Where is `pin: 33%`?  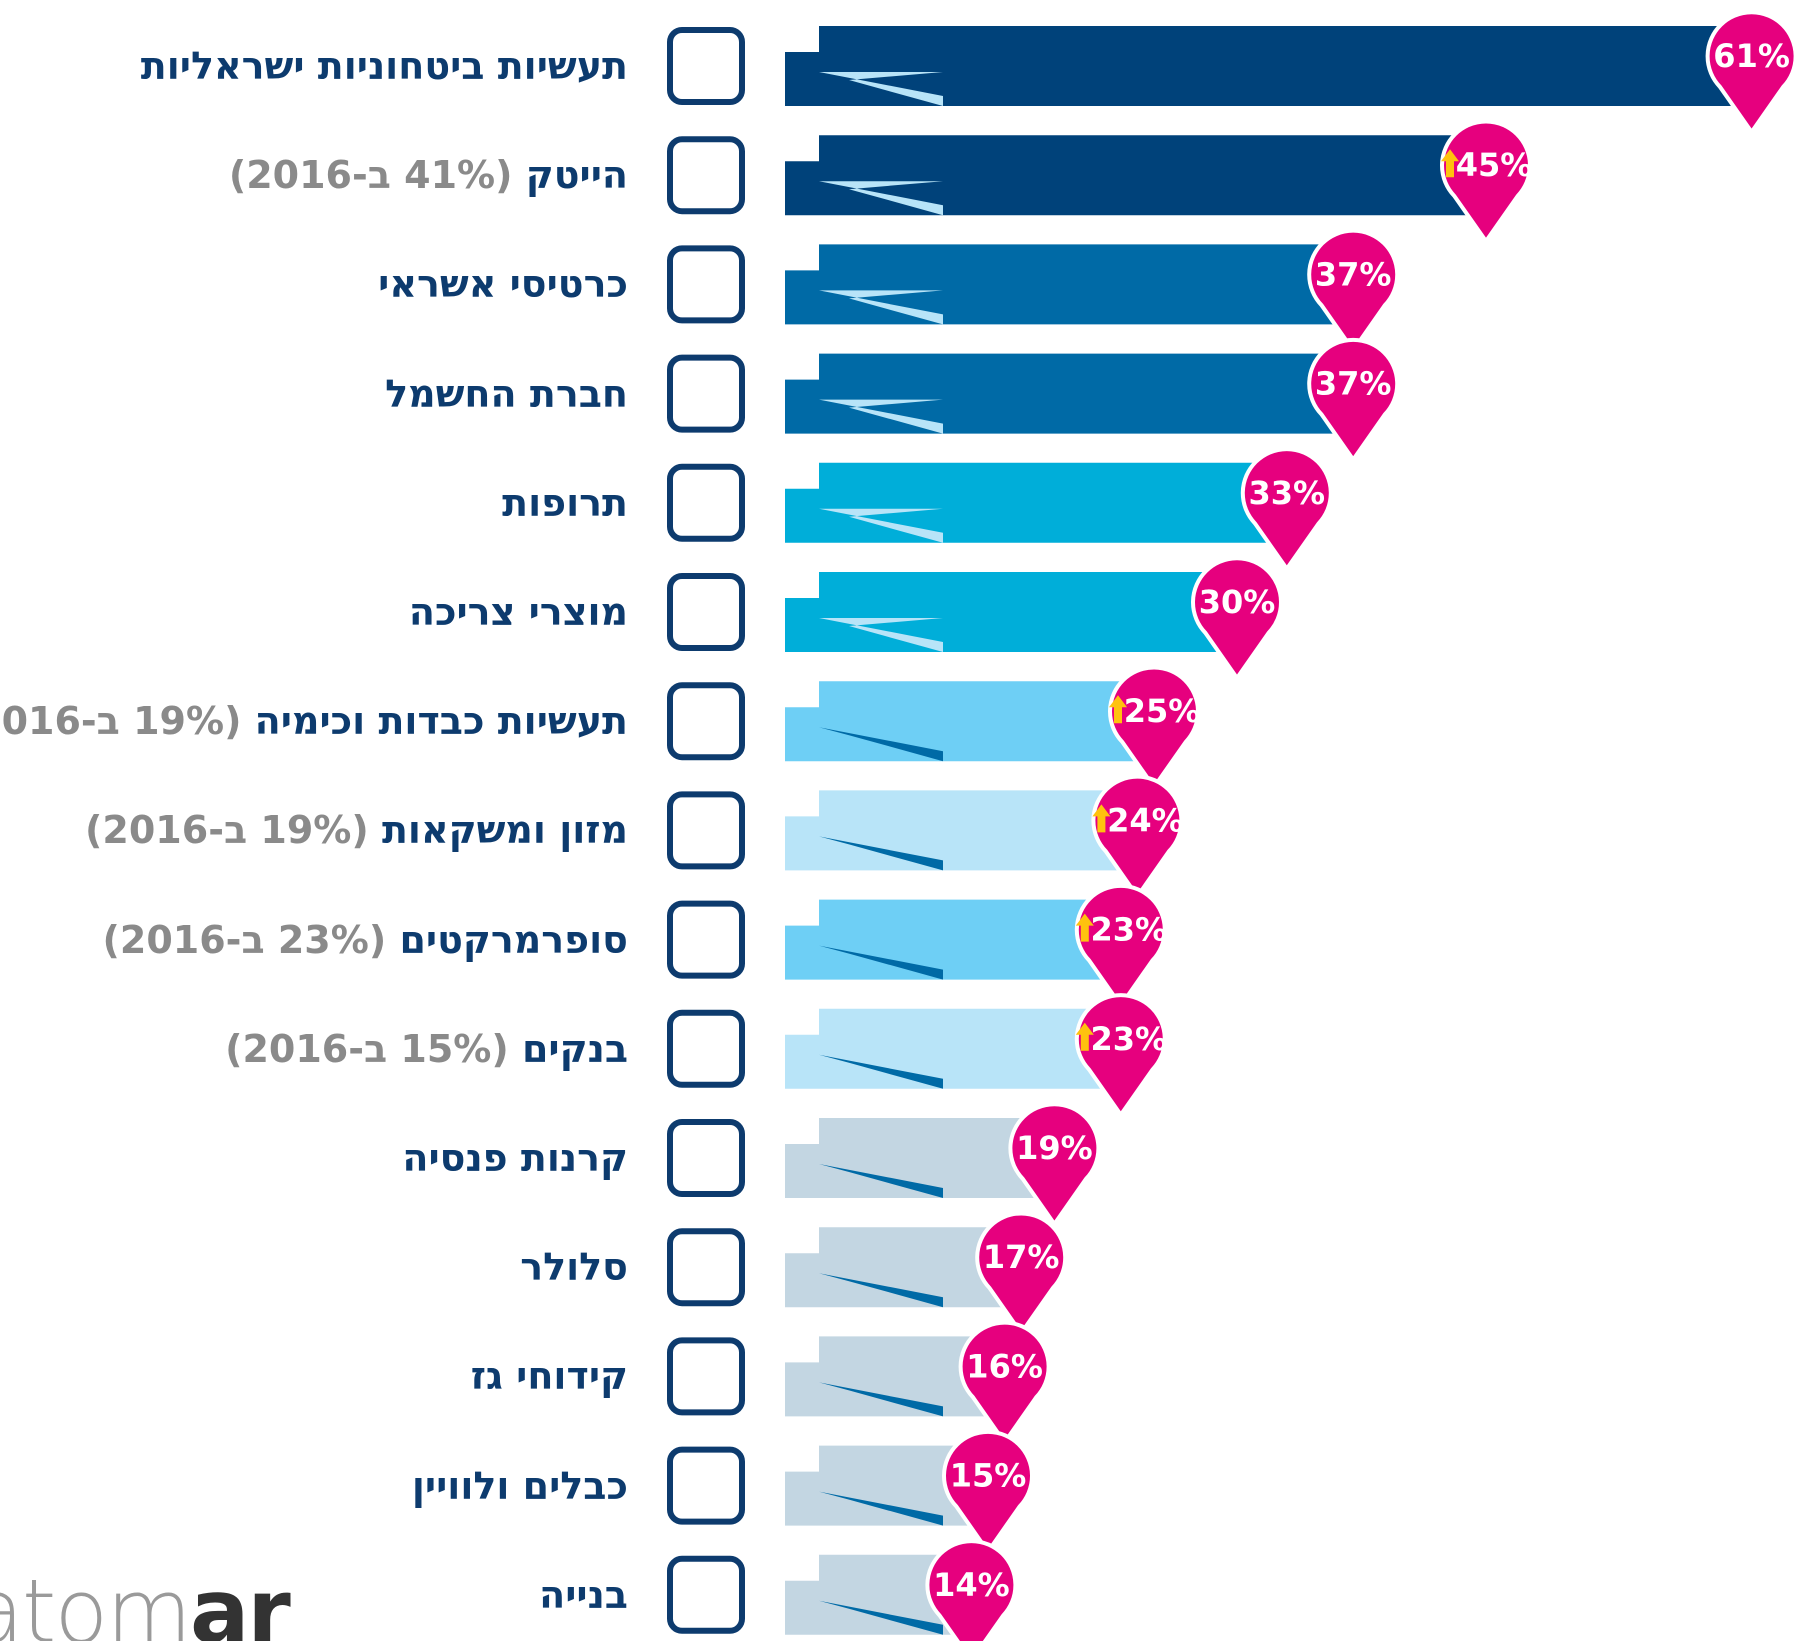 pin: 33% is located at coordinates (1286, 510).